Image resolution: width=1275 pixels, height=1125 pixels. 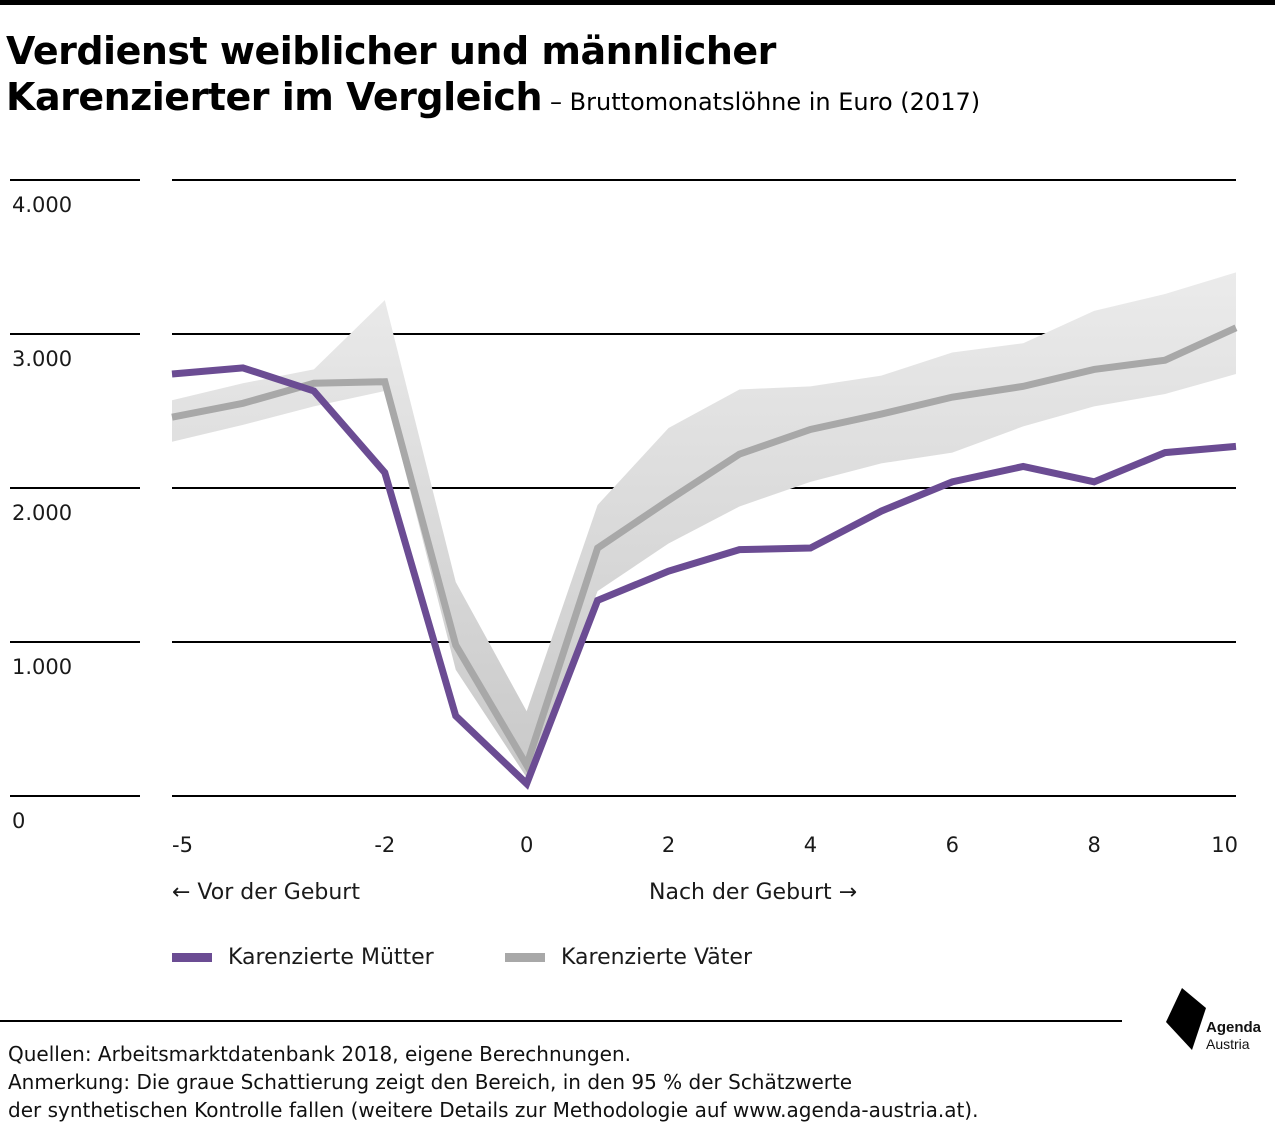 What do you see at coordinates (705, 845) in the screenshot?
I see `x-axis-tick-labels: -5 -2 0 2 4 6 8 10` at bounding box center [705, 845].